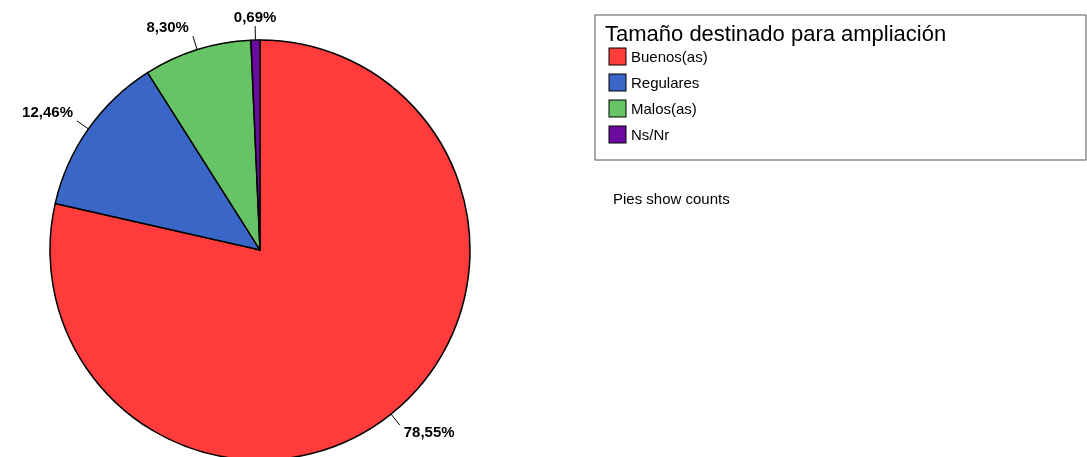 This screenshot has width=1087, height=457. What do you see at coordinates (669, 56) in the screenshot?
I see `legend-label: Buenos(as)` at bounding box center [669, 56].